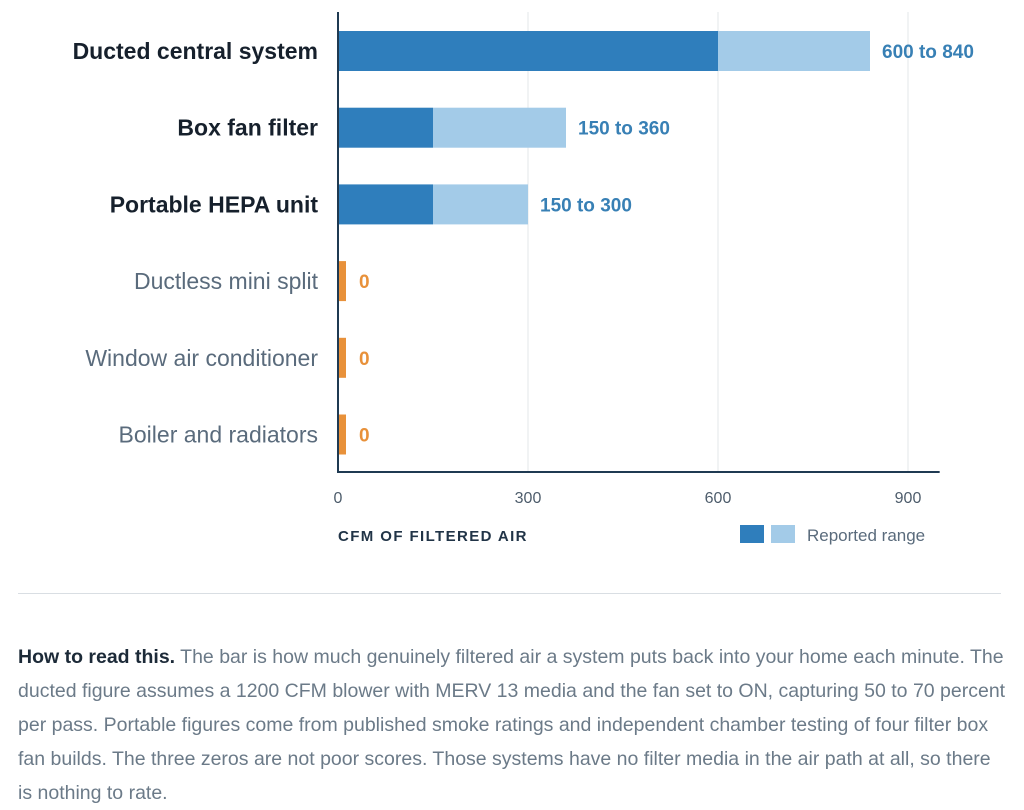 This screenshot has height=810, width=1024. Describe the element at coordinates (928, 52) in the screenshot. I see `data-label: 600 to 840` at that location.